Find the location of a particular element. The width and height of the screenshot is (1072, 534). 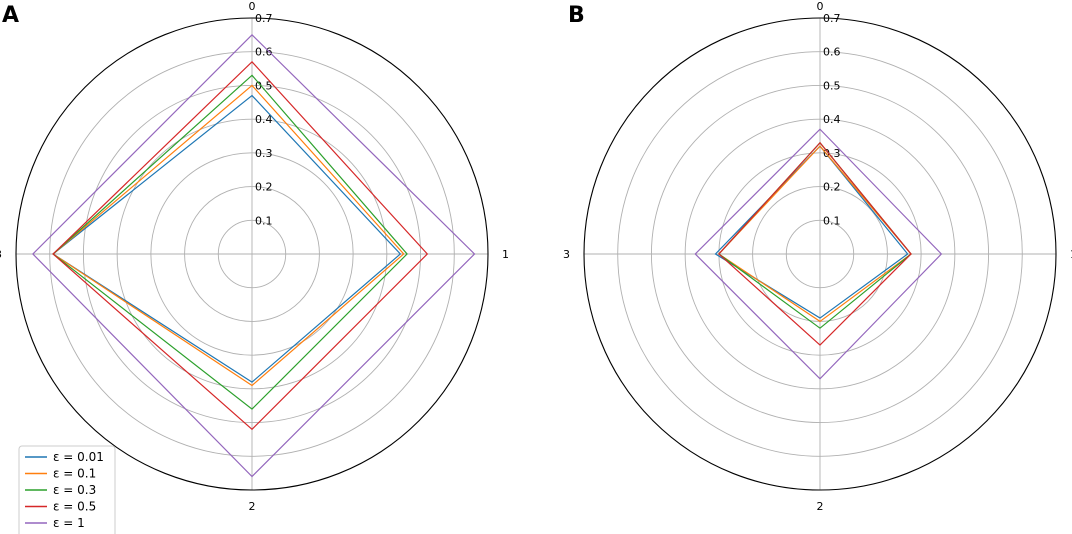

panel-label: B is located at coordinates (576, 15).